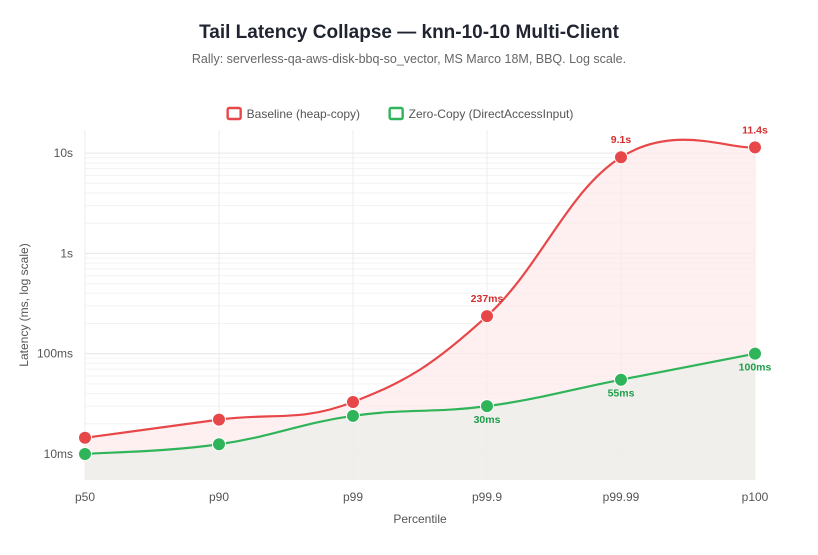 The height and width of the screenshot is (555, 818). Describe the element at coordinates (63, 153) in the screenshot. I see `y-tick-label: 10s` at that location.